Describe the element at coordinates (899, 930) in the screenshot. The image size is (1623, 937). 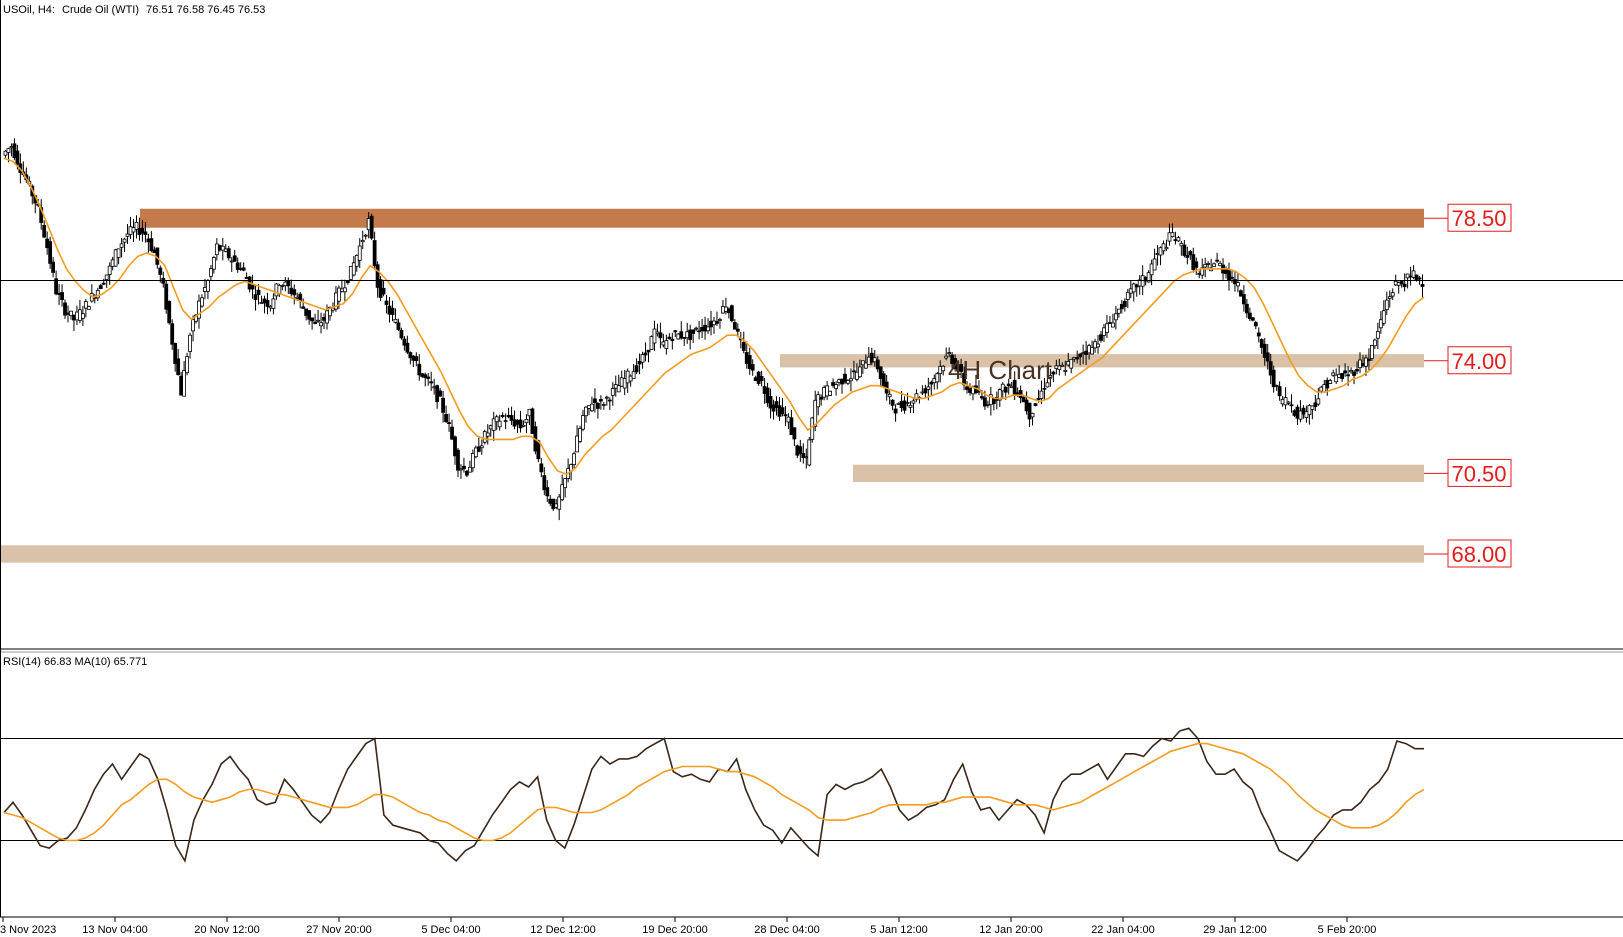
I see `time-tick-label: 5 Jan 12:00` at that location.